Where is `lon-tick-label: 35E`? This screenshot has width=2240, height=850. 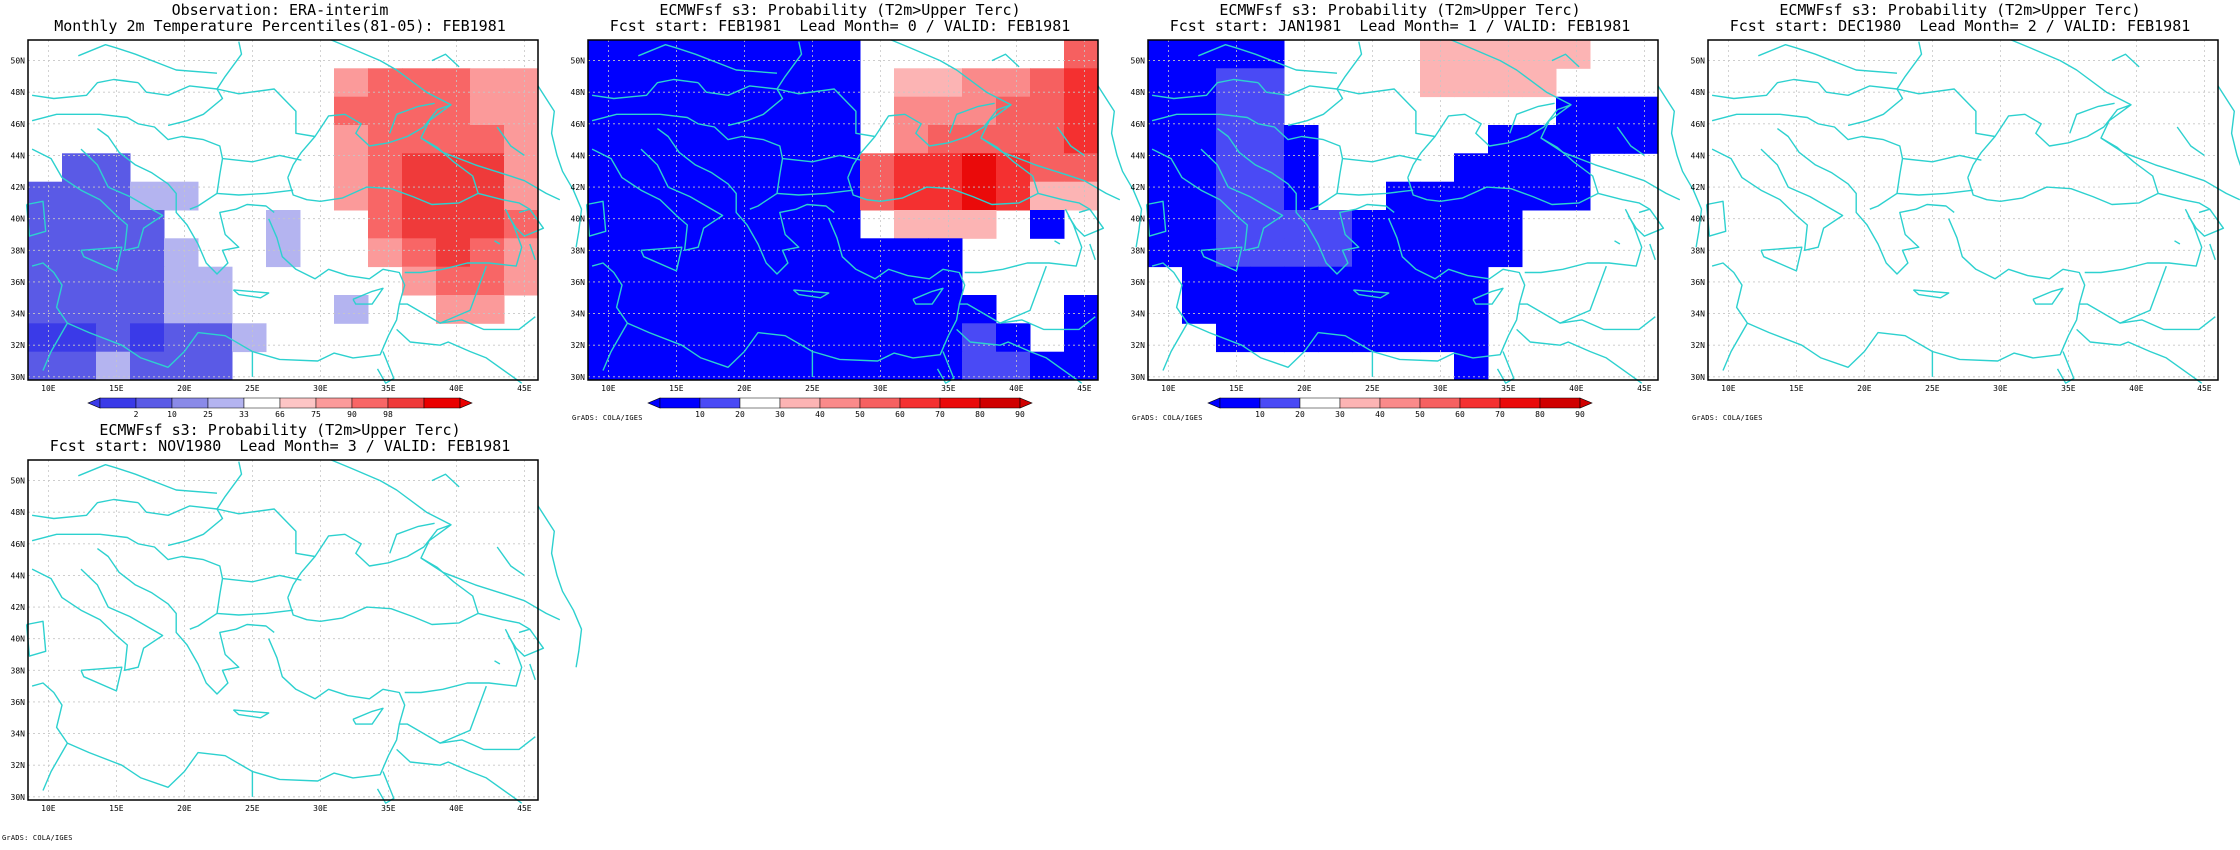
lon-tick-label: 35E is located at coordinates (388, 808).